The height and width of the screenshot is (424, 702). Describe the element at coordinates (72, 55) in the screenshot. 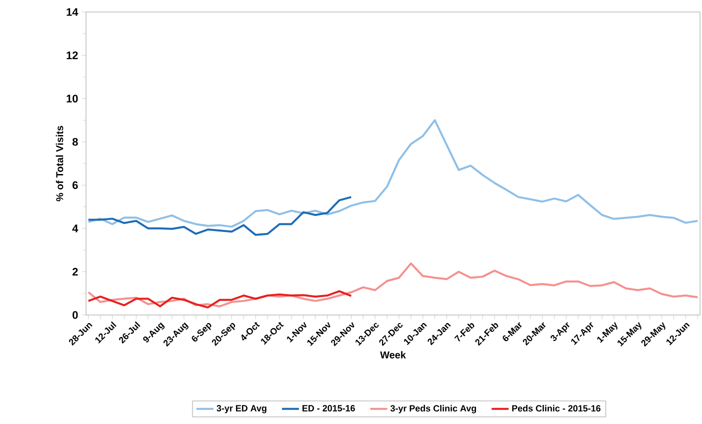

I see `y-tick-label: 12` at that location.